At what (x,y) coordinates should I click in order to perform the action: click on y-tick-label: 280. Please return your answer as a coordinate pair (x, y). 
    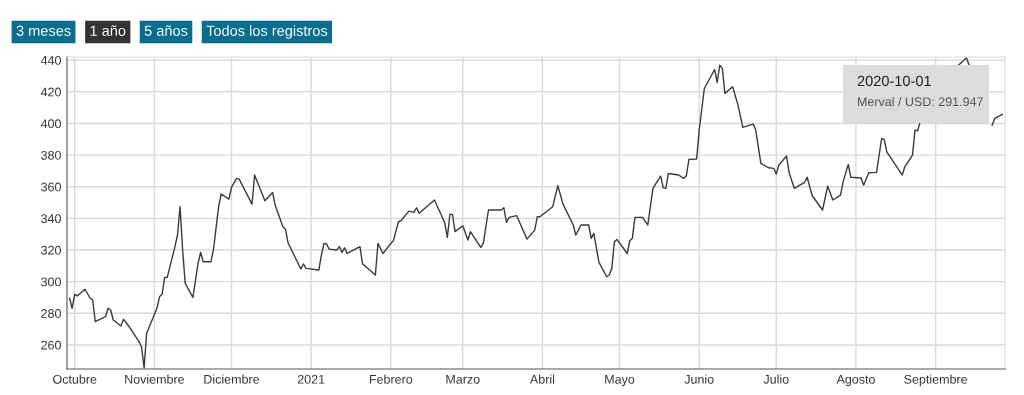
    Looking at the image, I should click on (51, 313).